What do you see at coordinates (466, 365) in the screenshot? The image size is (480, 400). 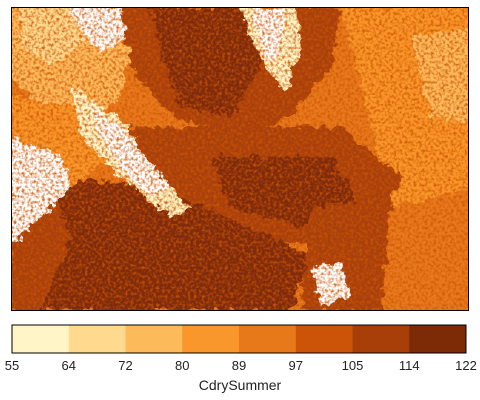 I see `legend-tick-label: 122` at bounding box center [466, 365].